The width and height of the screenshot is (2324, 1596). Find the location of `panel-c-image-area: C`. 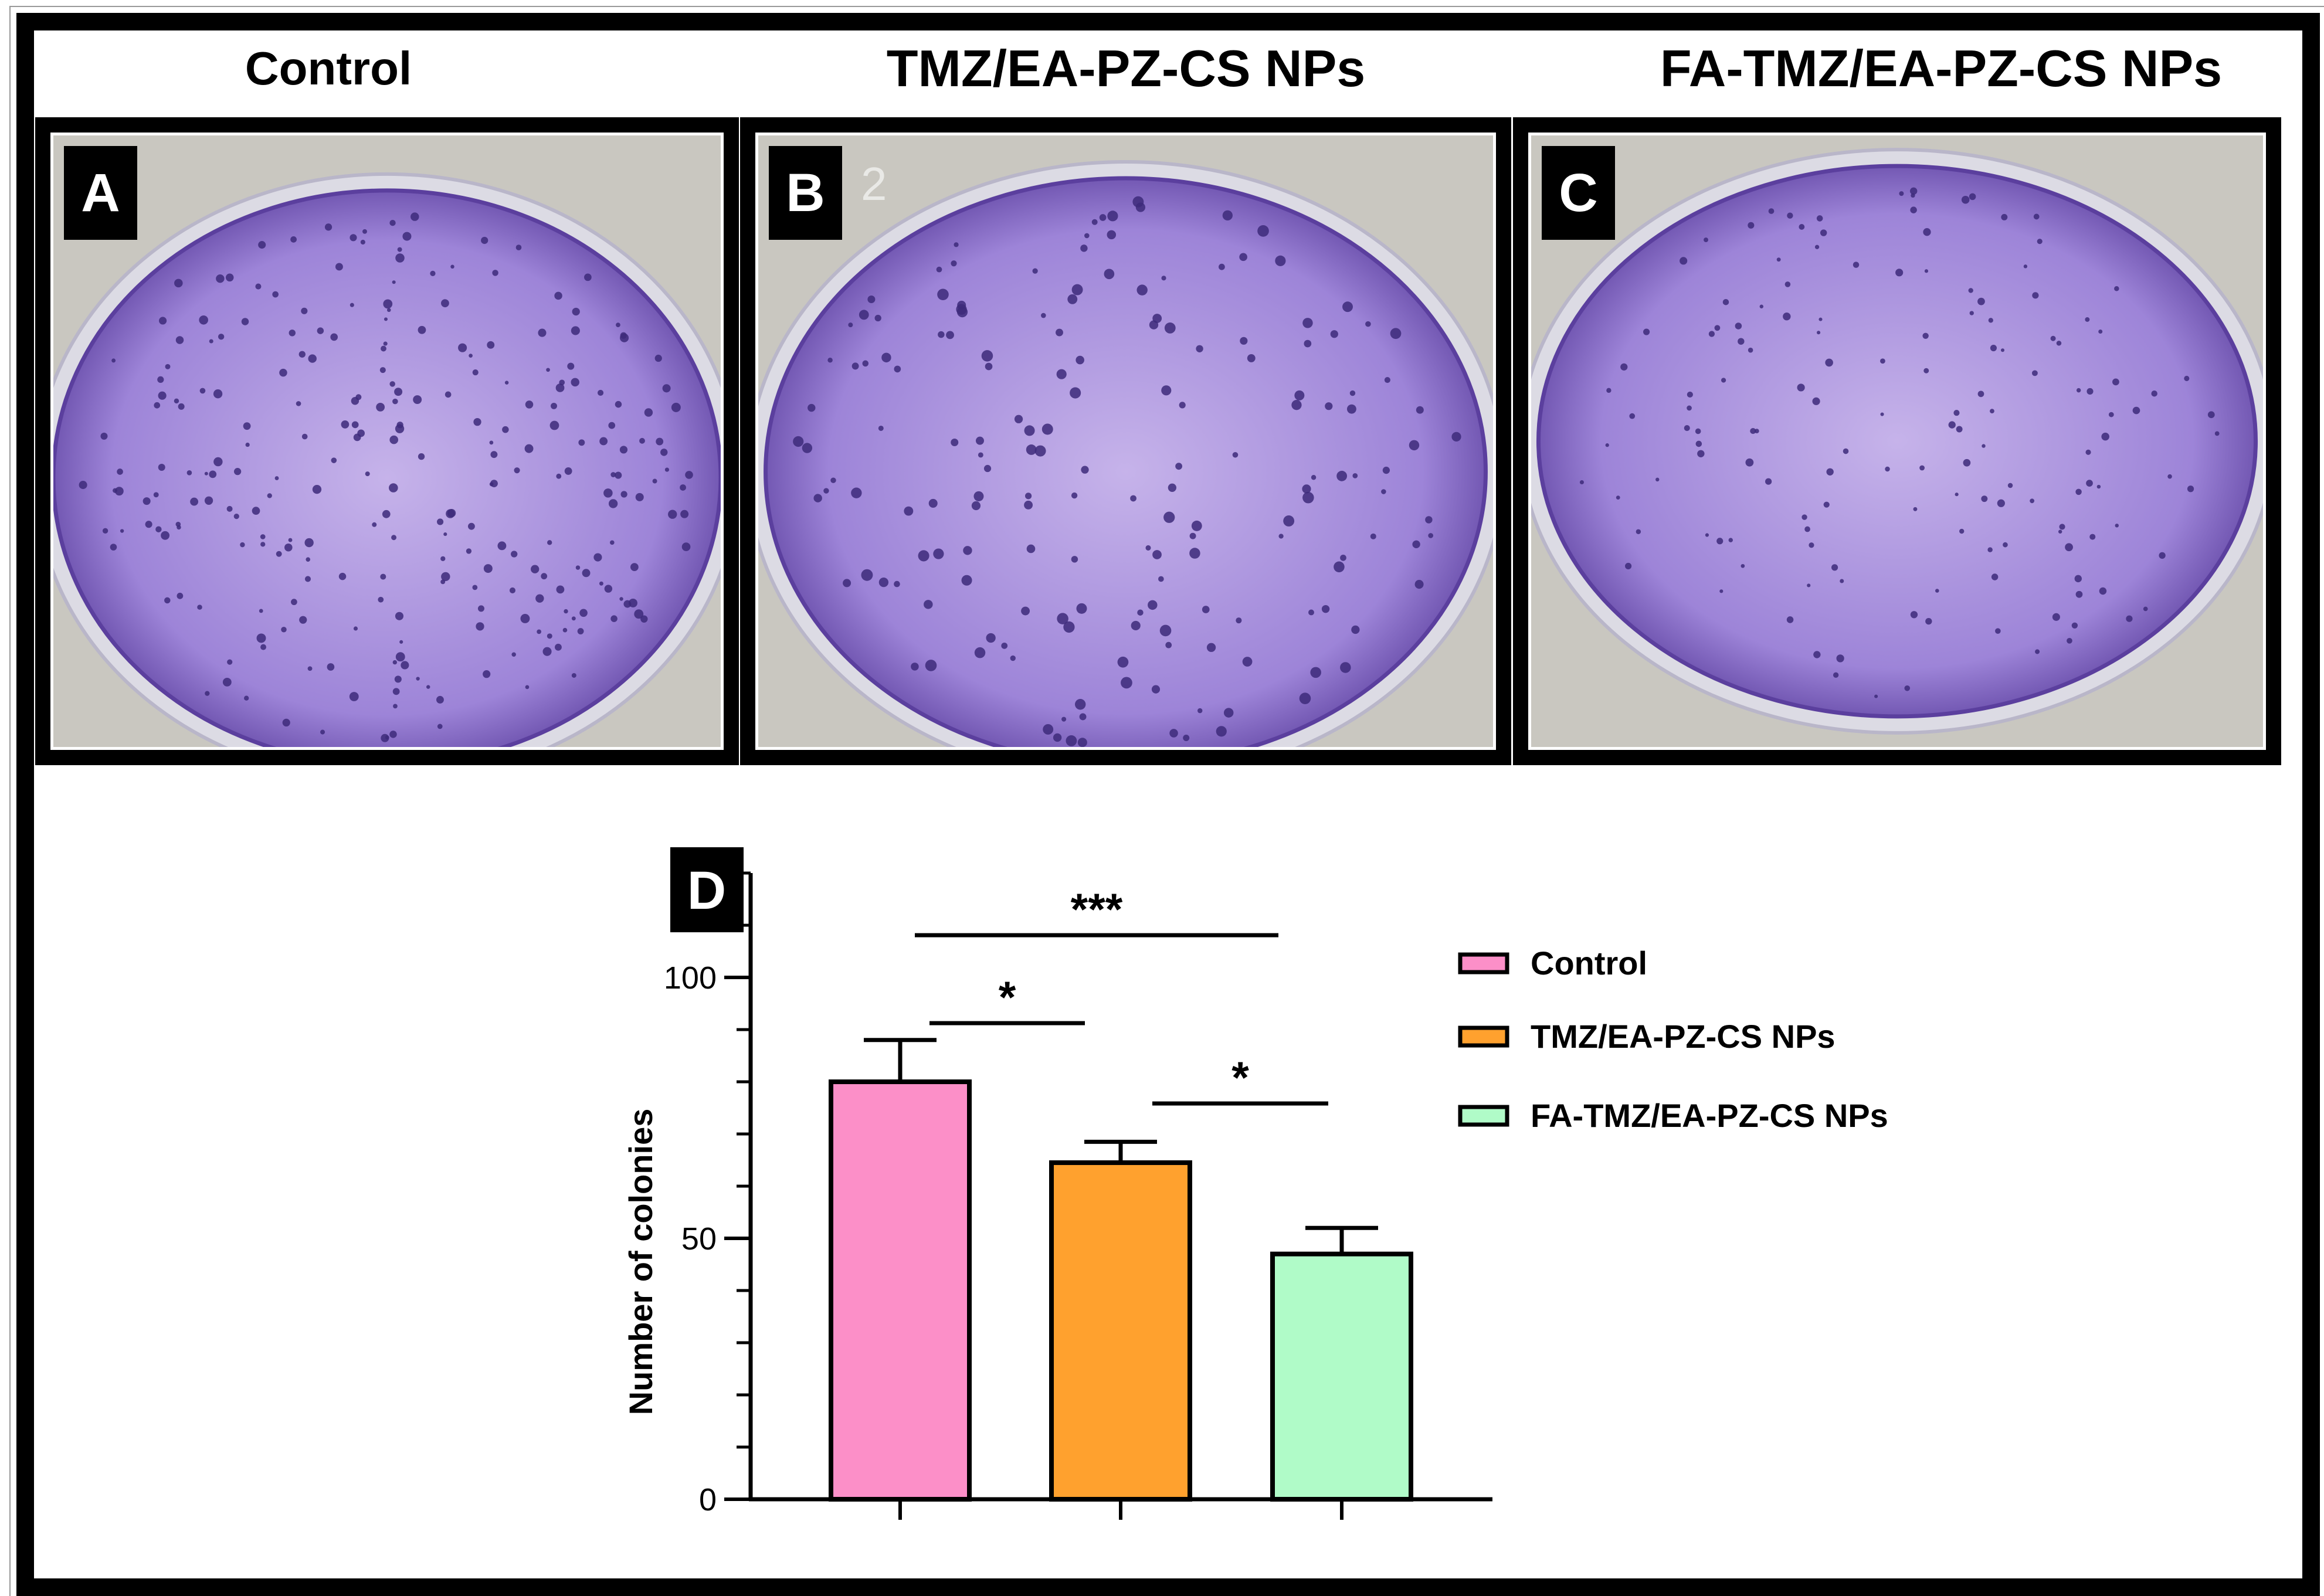

panel-c-image-area: C is located at coordinates (1897, 441).